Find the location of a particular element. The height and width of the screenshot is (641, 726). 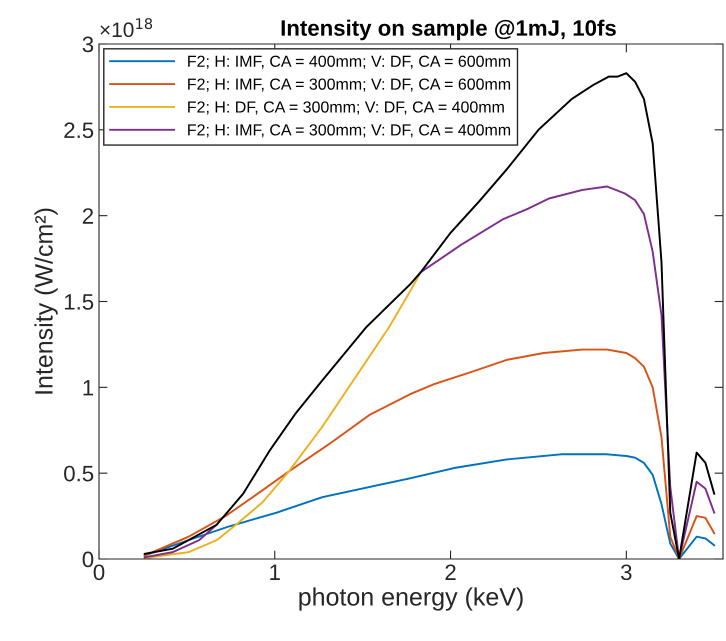

y-tick-label: 1 is located at coordinates (88, 388).